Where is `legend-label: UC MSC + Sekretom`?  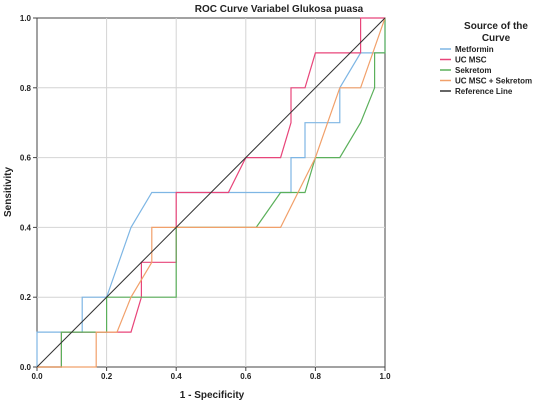
legend-label: UC MSC + Sekretom is located at coordinates (493, 81).